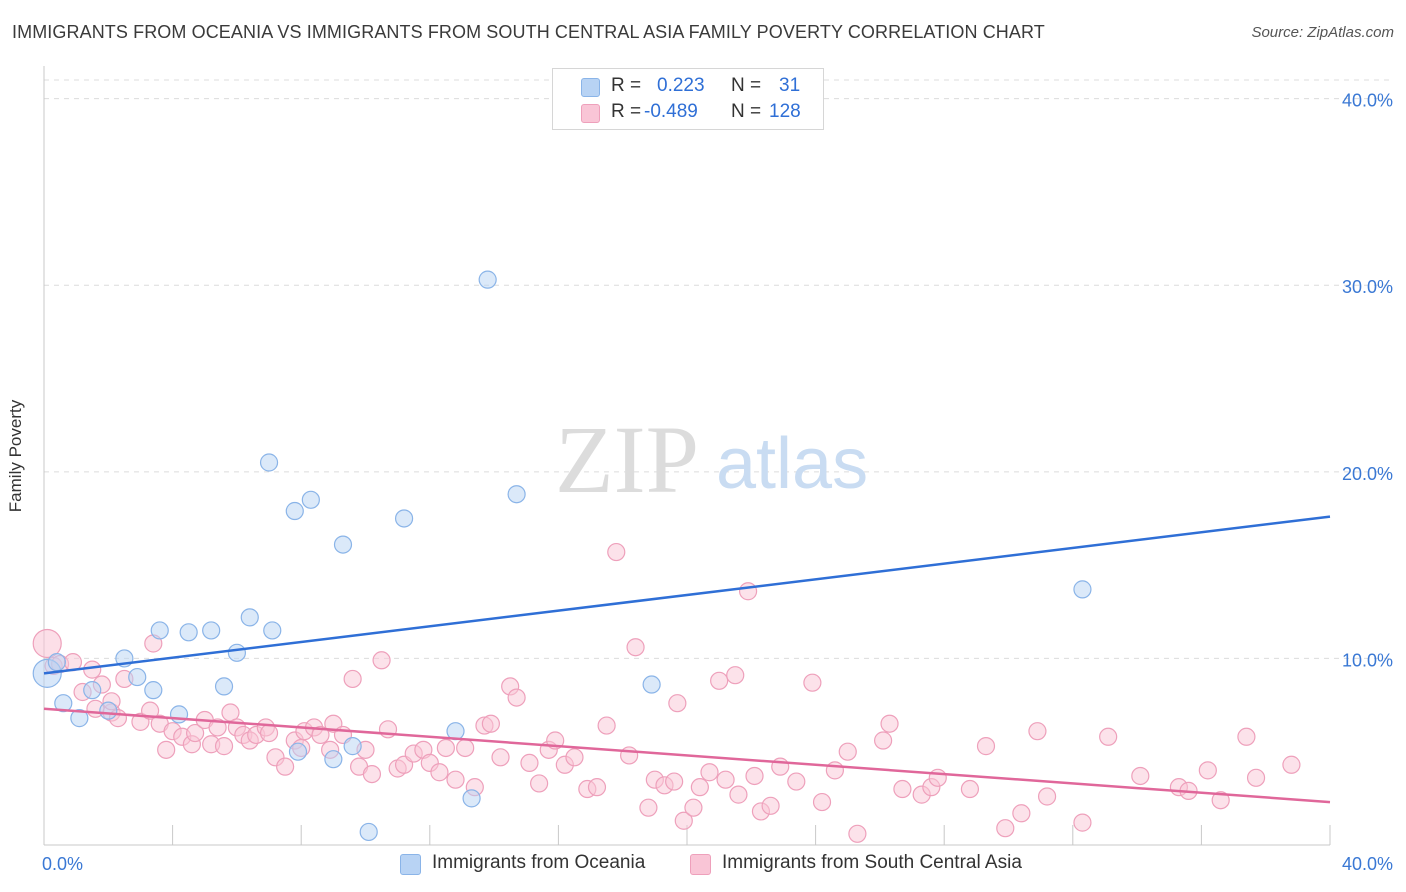  I want to click on watermark-atlas: atlas, so click(792, 464).